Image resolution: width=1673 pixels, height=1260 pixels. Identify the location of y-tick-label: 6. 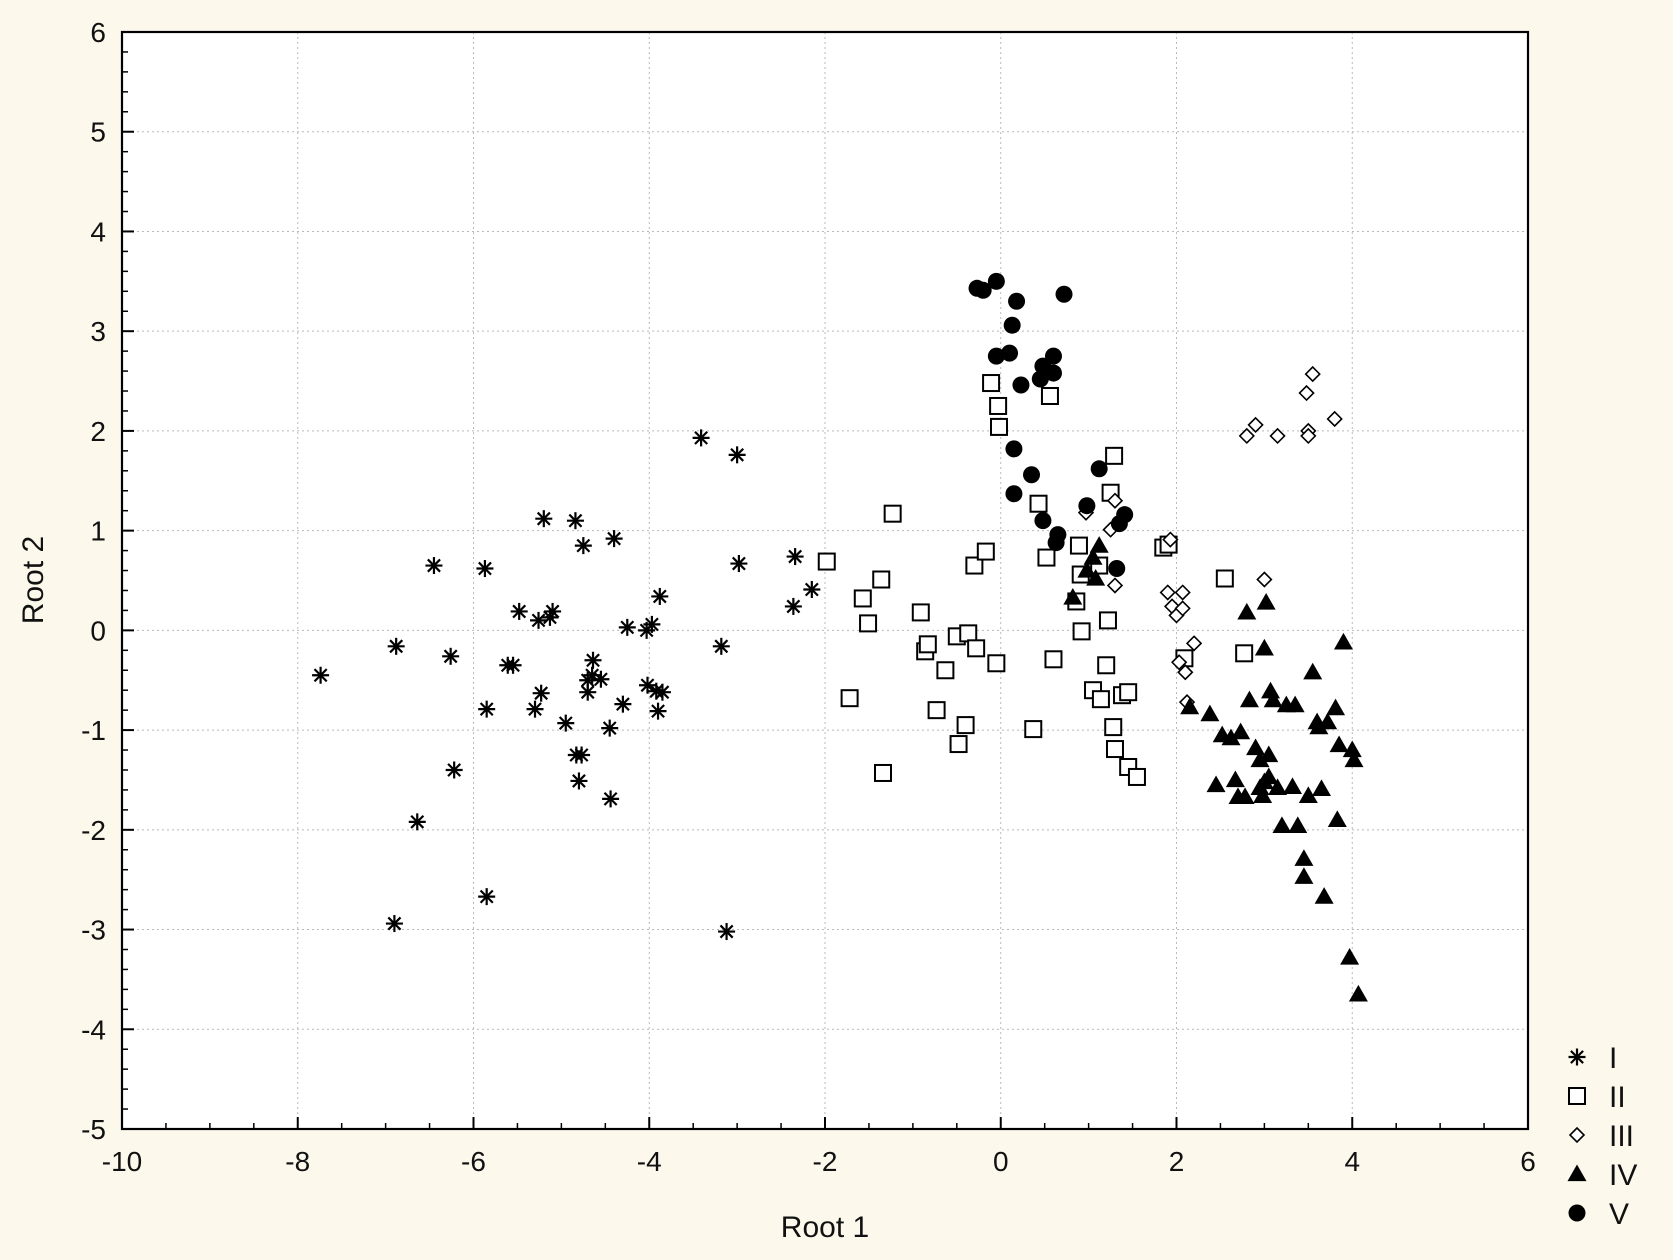
(98, 32).